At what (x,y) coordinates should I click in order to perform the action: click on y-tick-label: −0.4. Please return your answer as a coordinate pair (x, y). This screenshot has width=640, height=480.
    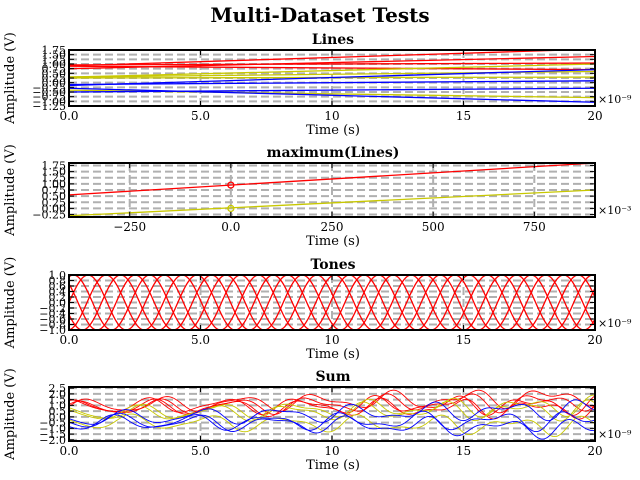
    Looking at the image, I should click on (52, 314).